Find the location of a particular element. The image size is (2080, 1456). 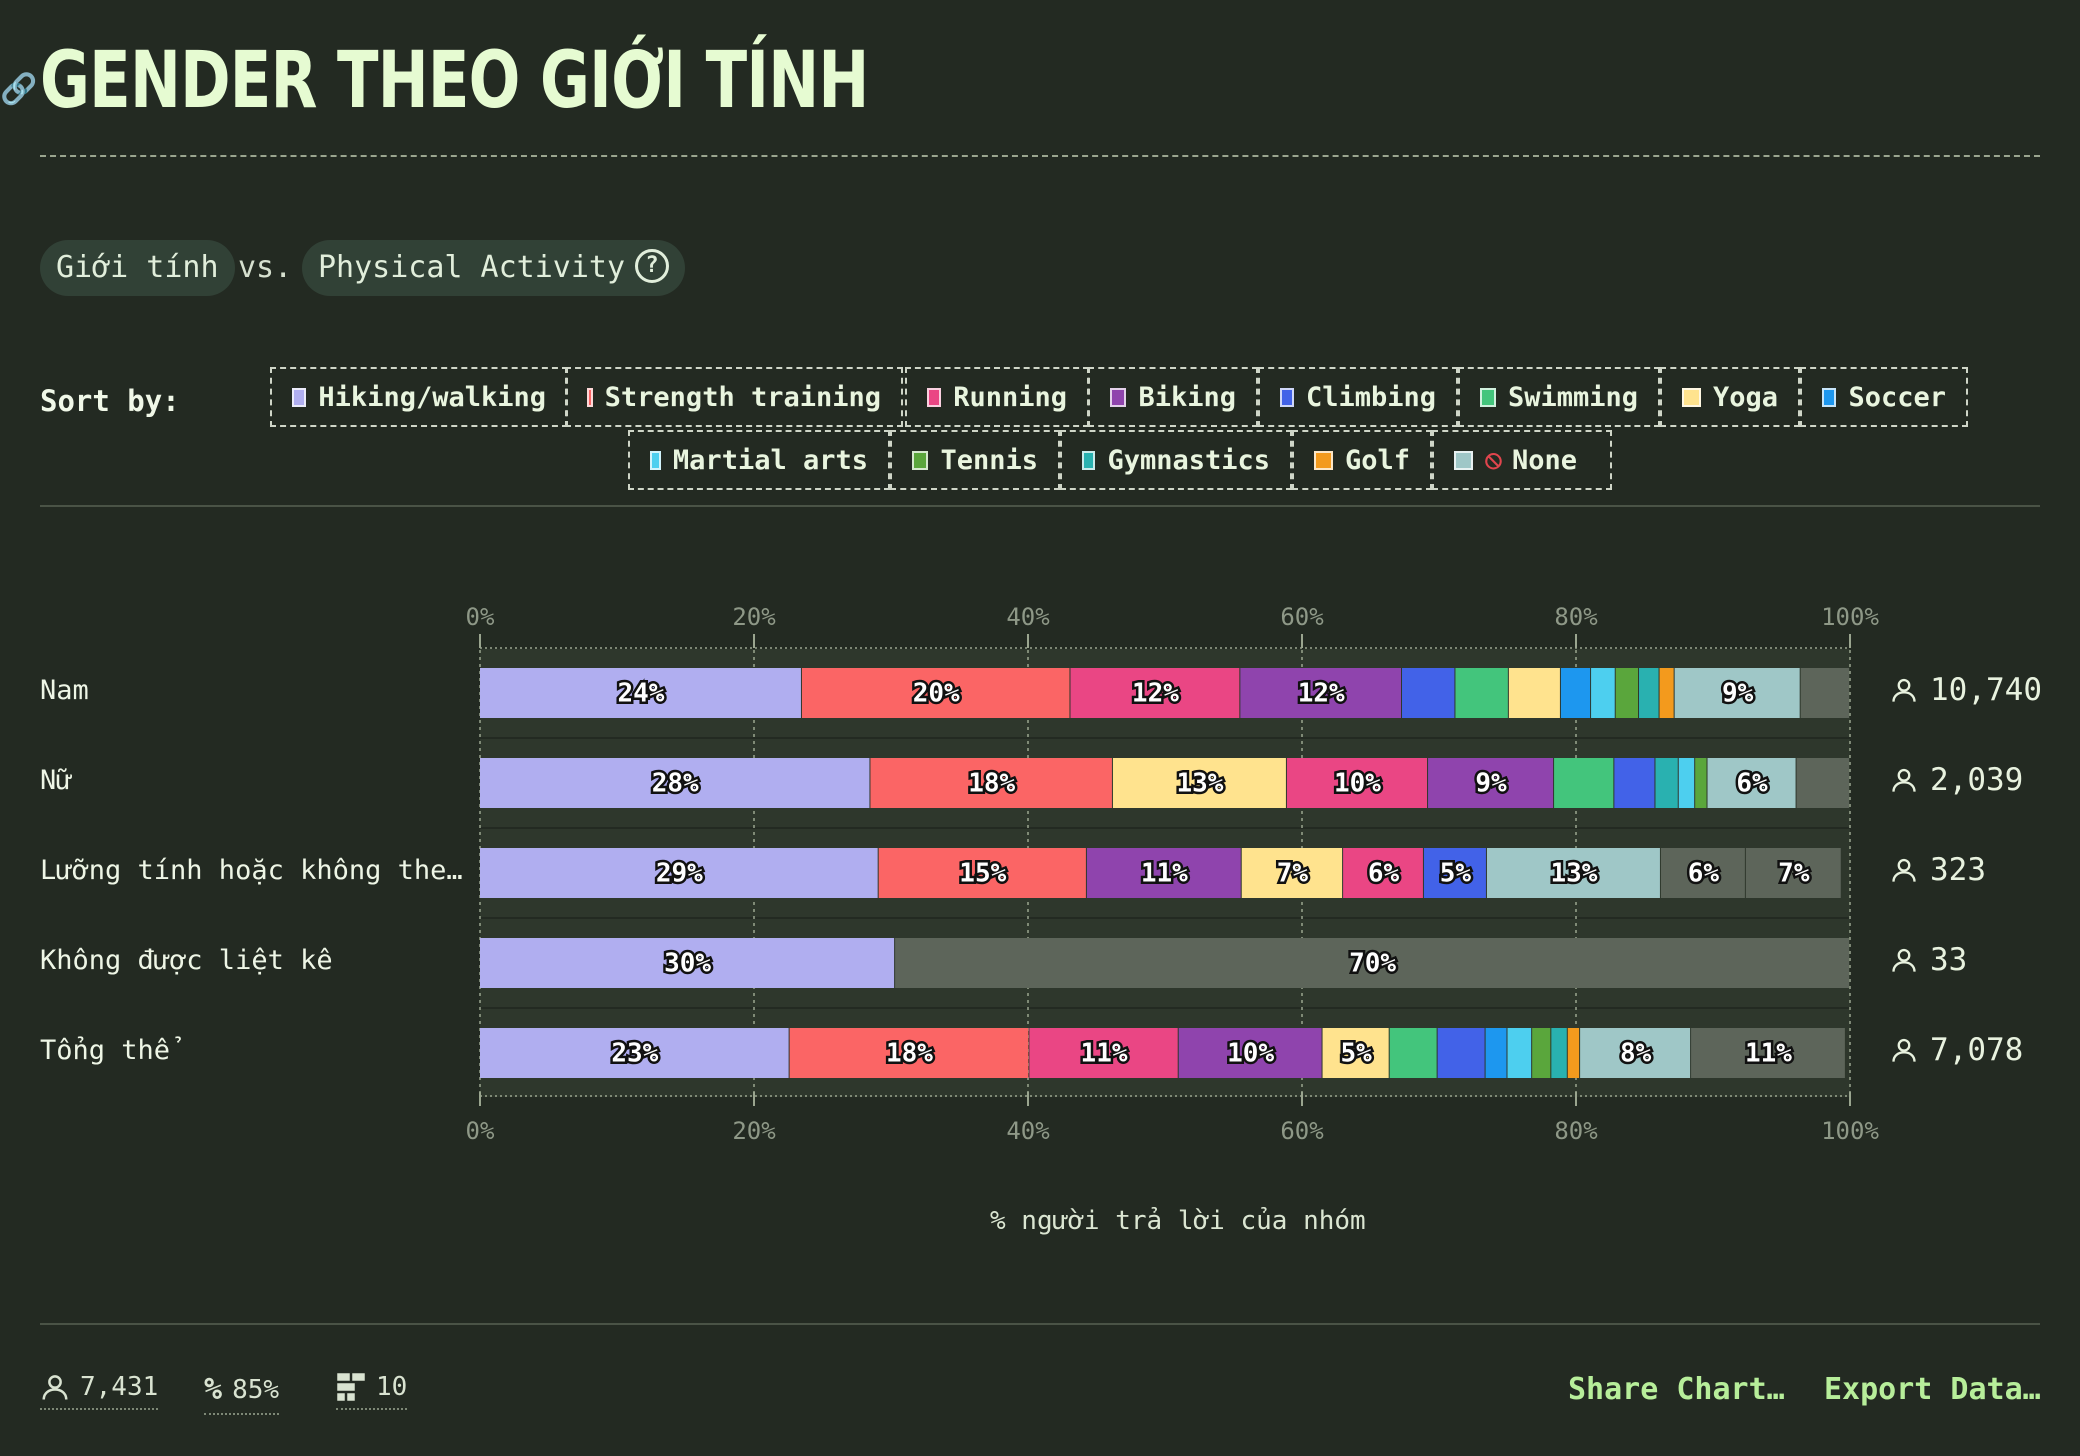

sort-by-label: Sort by: is located at coordinates (110, 401).